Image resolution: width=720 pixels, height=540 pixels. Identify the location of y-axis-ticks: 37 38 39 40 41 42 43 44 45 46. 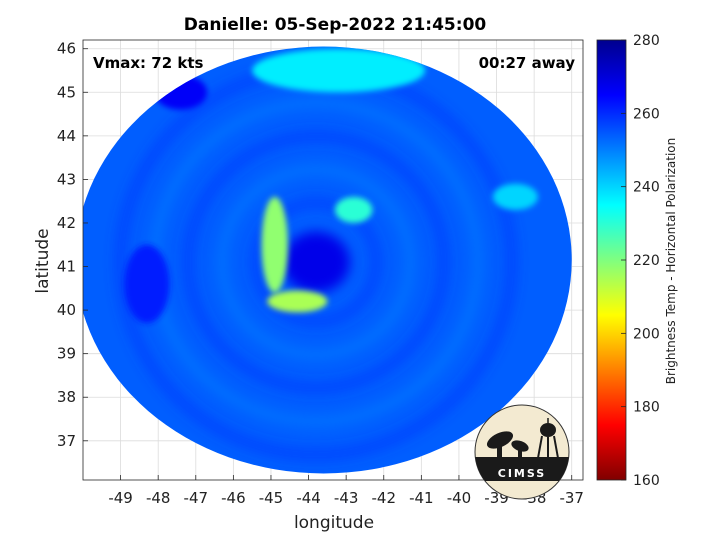
(72, 245).